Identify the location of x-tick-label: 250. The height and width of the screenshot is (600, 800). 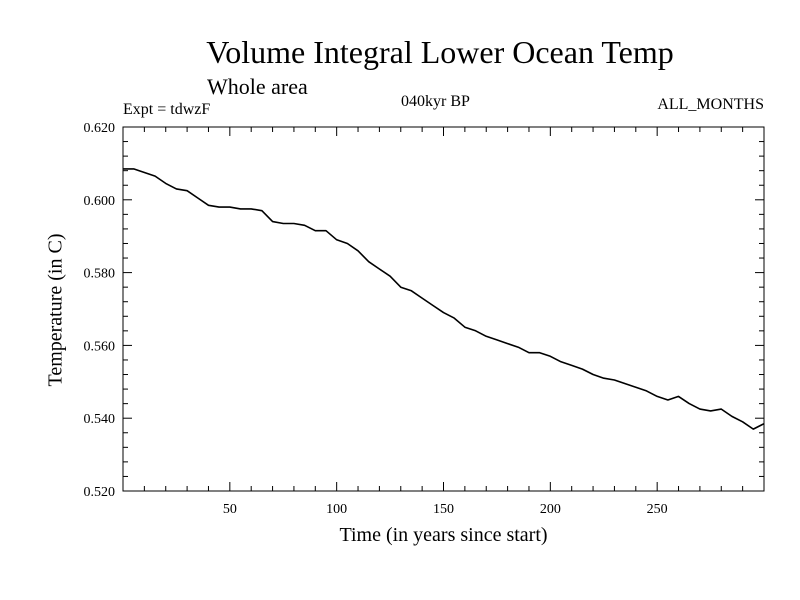
(657, 509).